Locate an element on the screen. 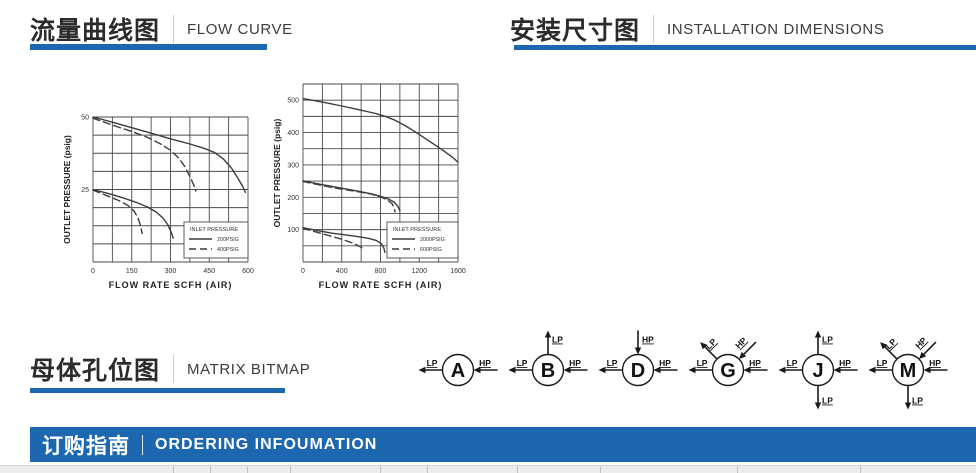  svg-text: 500 is located at coordinates (293, 101).